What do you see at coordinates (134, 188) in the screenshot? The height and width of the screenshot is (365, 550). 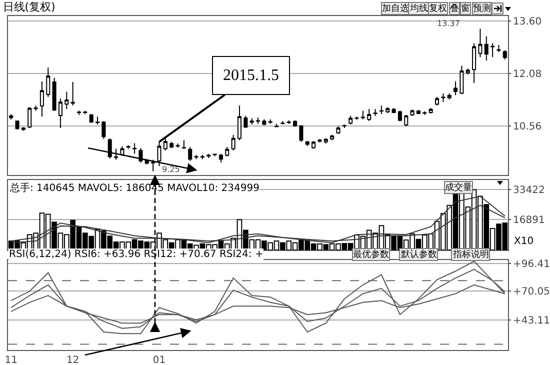 I see `annotation: 总手: 140645 MAVOL5: 186045 MAVOL10: 234999` at bounding box center [134, 188].